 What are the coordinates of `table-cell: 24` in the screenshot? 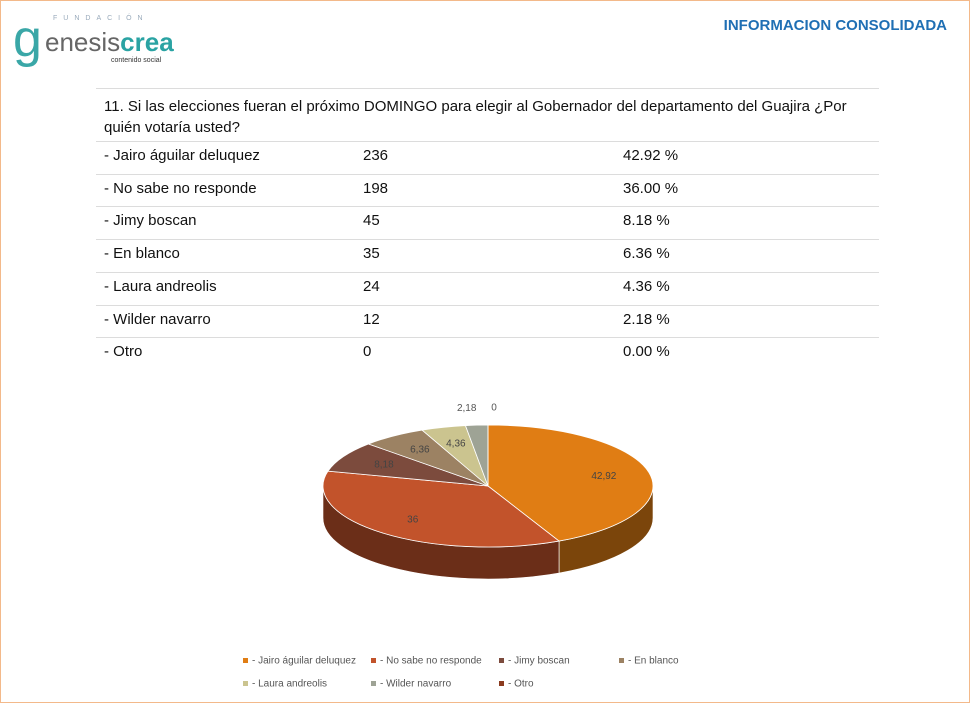 It's located at (371, 286).